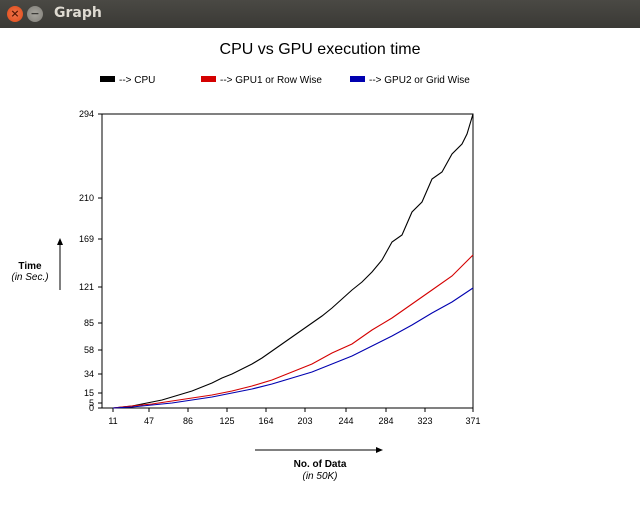 This screenshot has width=640, height=508. What do you see at coordinates (379, 450) in the screenshot?
I see `x-axis-arrowhead` at bounding box center [379, 450].